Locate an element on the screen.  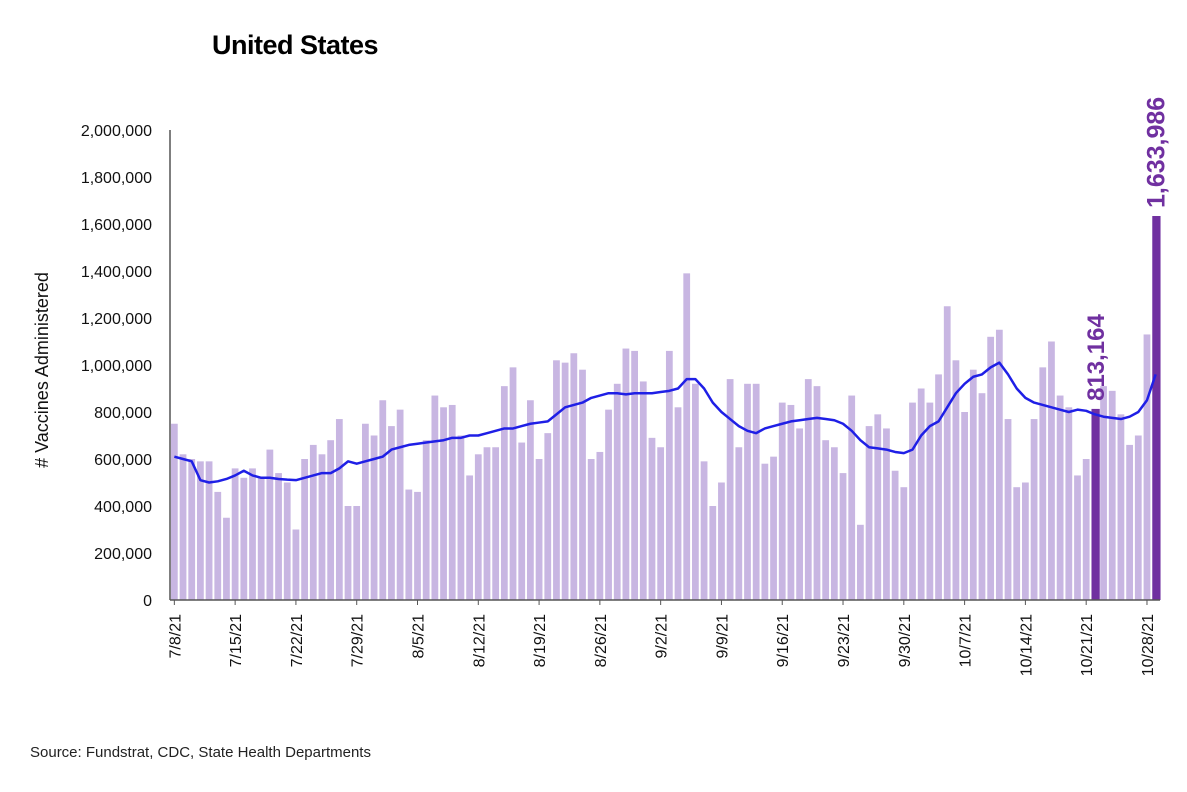
x-tick-label: 8/5/21 is located at coordinates (419, 636).